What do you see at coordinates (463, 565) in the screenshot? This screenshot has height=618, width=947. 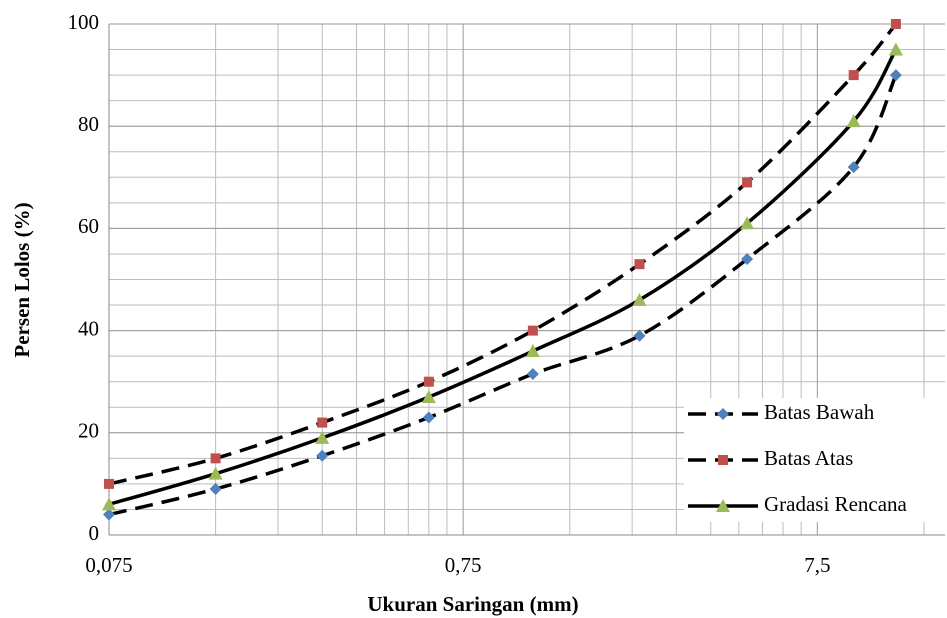 I see `x-tick-label: 0,75` at bounding box center [463, 565].